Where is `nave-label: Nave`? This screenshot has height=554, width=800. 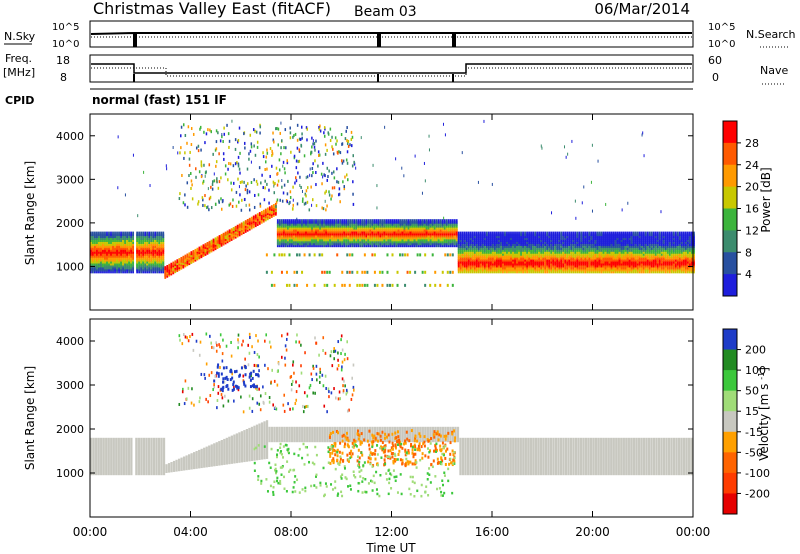
nave-label: Nave is located at coordinates (774, 70).